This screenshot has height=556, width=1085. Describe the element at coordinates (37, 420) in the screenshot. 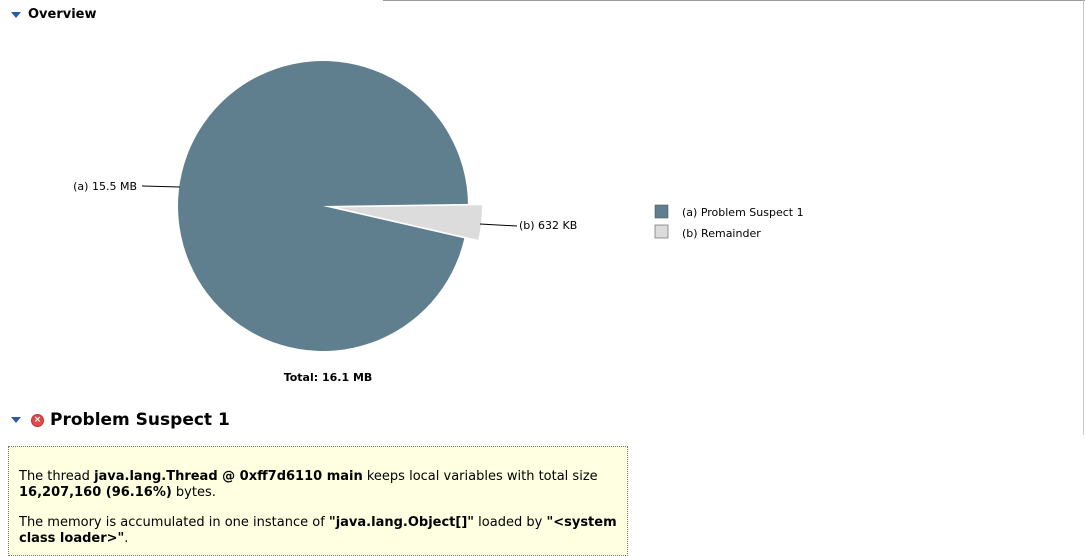

I see `error-icon: ×` at that location.